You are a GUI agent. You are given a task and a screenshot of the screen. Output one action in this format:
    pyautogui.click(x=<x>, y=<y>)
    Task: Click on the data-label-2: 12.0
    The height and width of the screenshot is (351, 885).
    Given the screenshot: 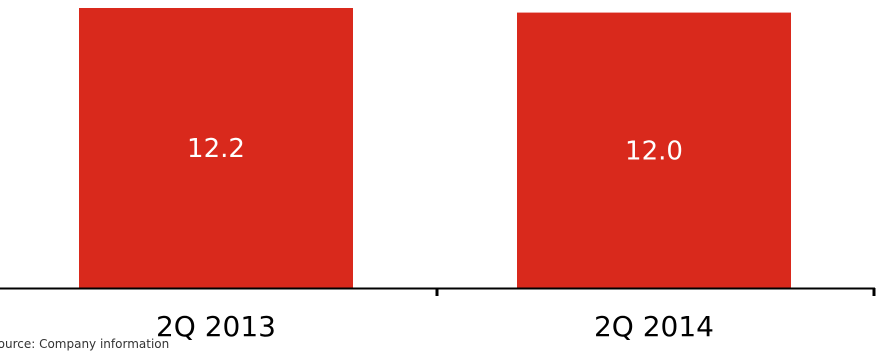 What is the action you would take?
    pyautogui.click(x=654, y=151)
    